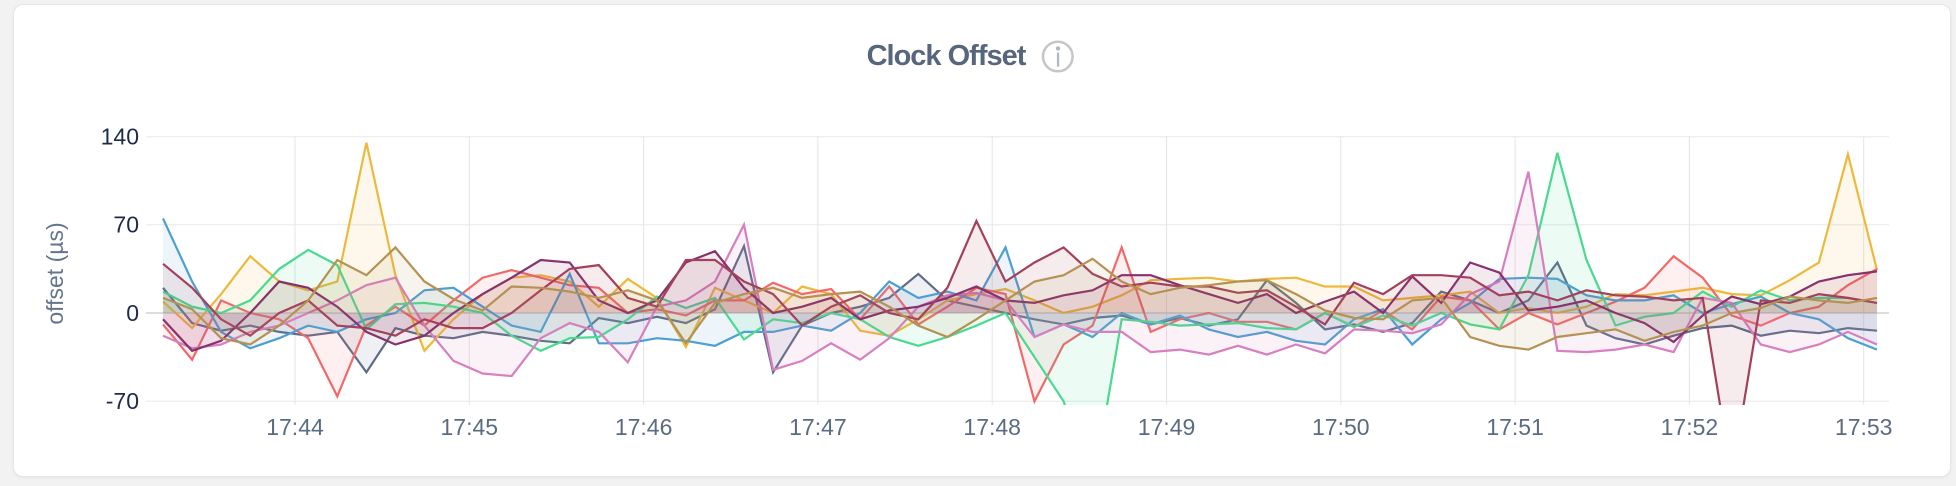  What do you see at coordinates (818, 427) in the screenshot?
I see `svg-text: 17:47` at bounding box center [818, 427].